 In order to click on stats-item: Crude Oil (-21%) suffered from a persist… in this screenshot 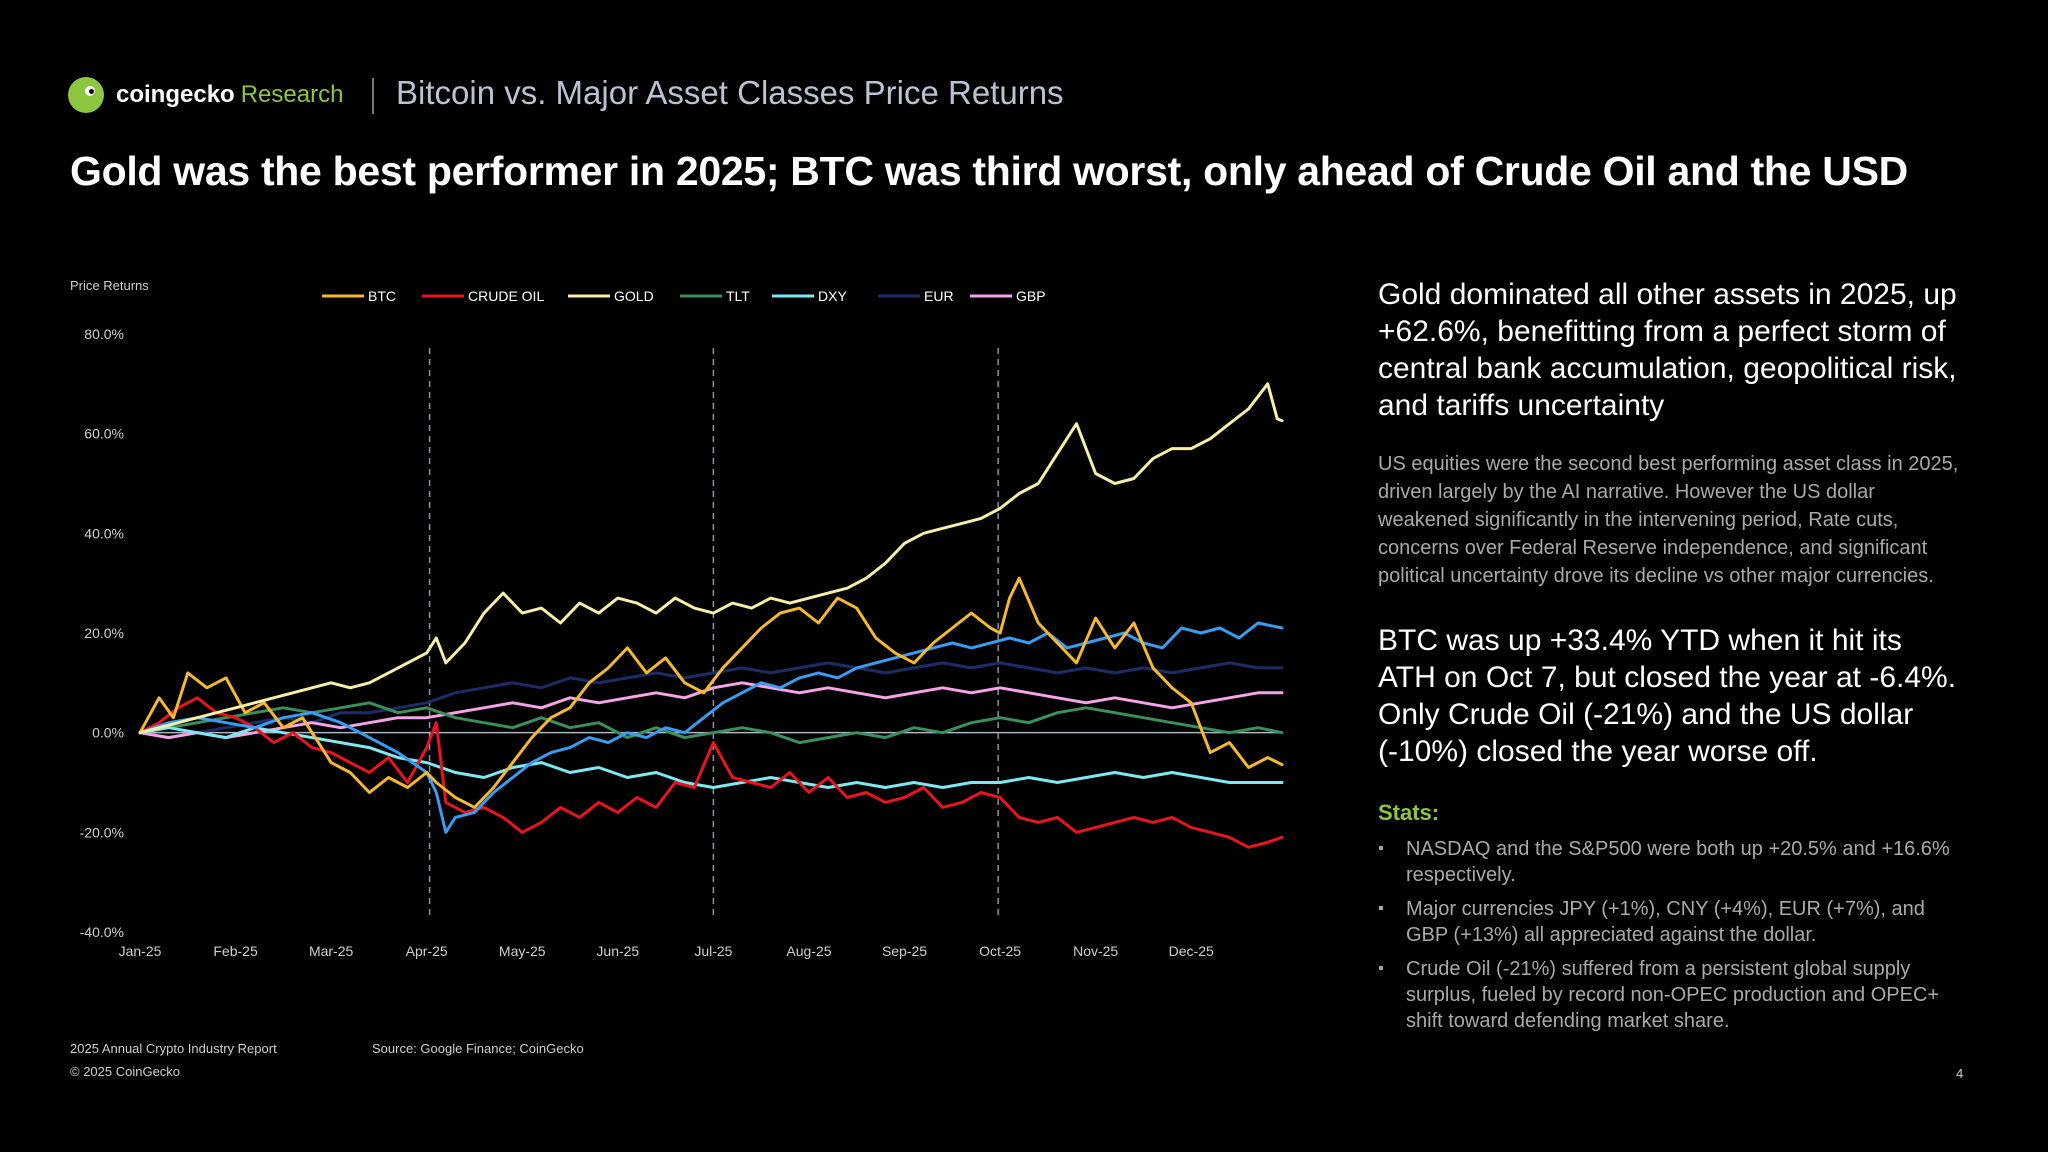, I will do `click(1671, 995)`.